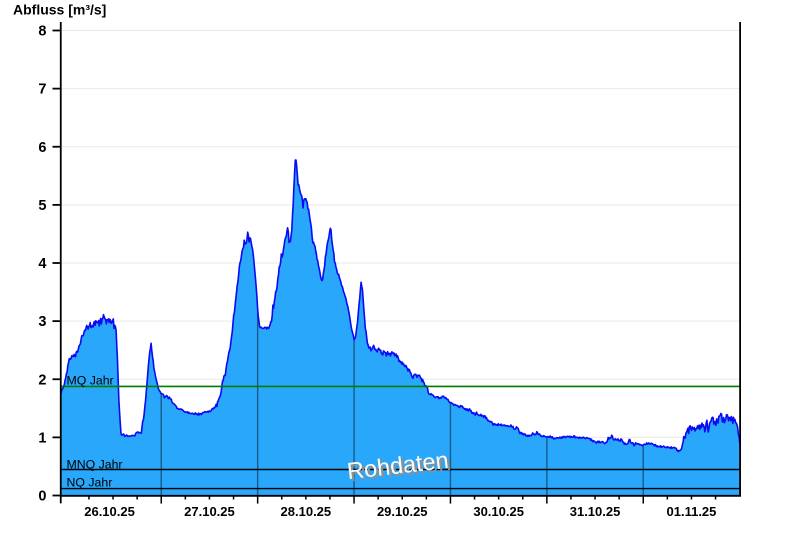 This screenshot has width=800, height=550. Describe the element at coordinates (42, 322) in the screenshot. I see `svg-text: 3` at that location.